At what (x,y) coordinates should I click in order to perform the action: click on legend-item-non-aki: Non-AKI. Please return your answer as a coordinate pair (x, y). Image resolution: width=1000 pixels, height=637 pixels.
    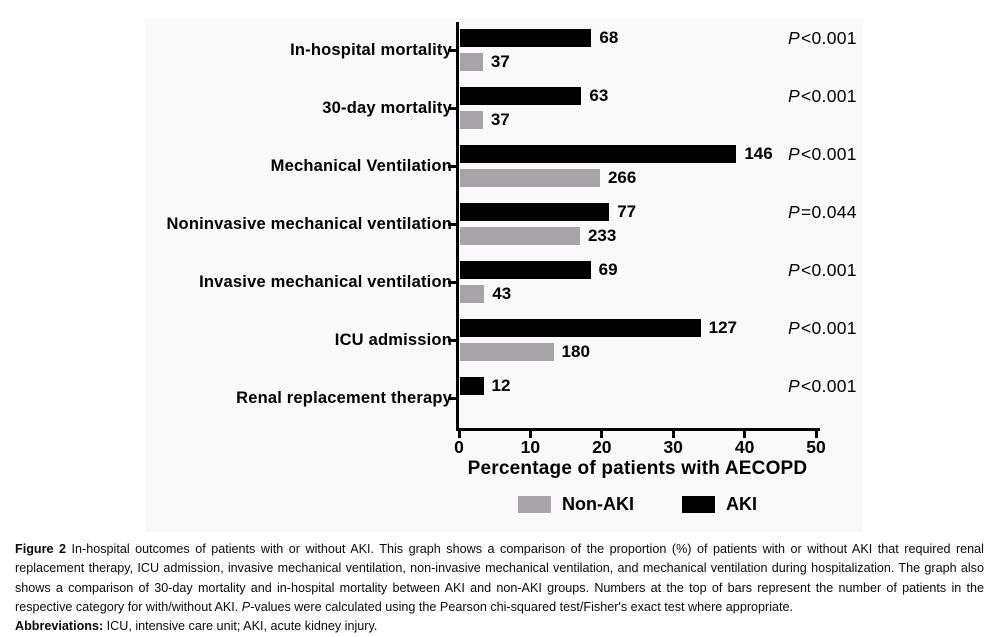
    Looking at the image, I should click on (576, 504).